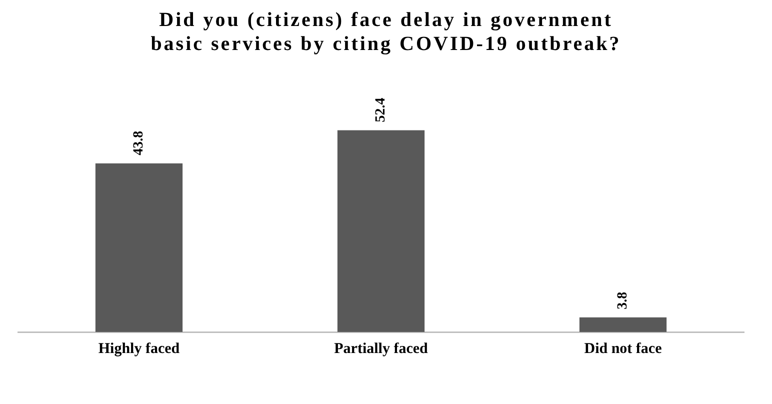 The height and width of the screenshot is (404, 772). I want to click on x-tick-label: Partially faced, so click(381, 348).